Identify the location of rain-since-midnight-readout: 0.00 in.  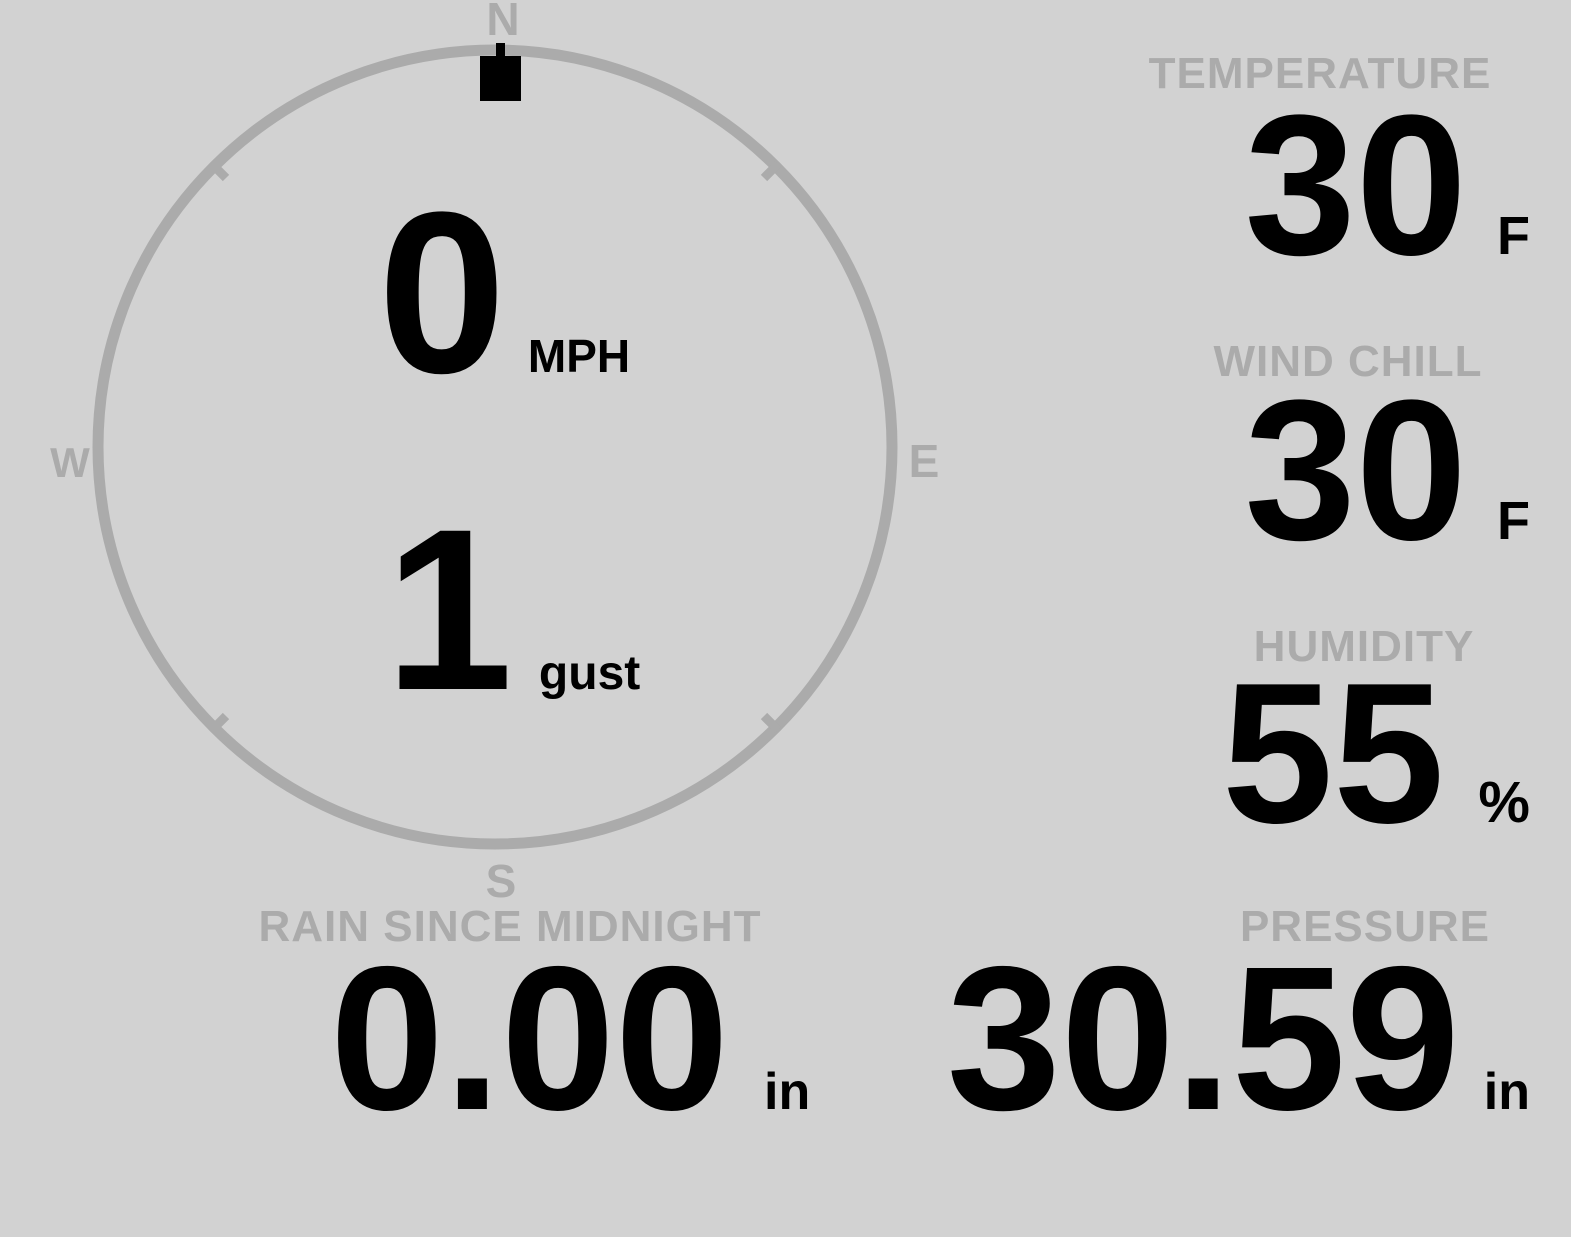
(570, 1038).